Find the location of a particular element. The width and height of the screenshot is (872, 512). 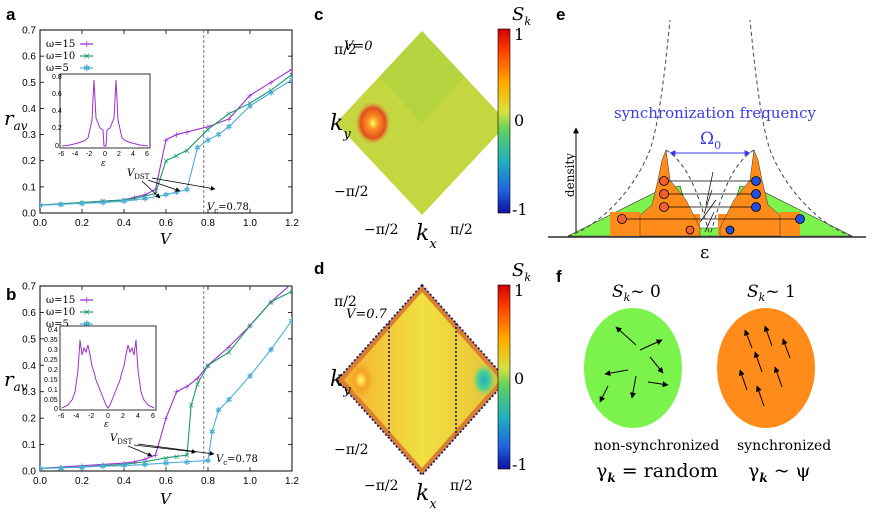

x-tick-b-4: 0.8 is located at coordinates (208, 481).